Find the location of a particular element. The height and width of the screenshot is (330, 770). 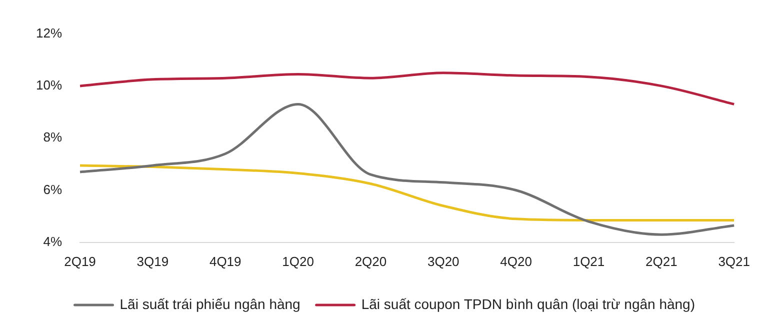

legend-label: Lãi suất coupon TPDN bình quân (loại trừ ngân hàng) is located at coordinates (528, 304).